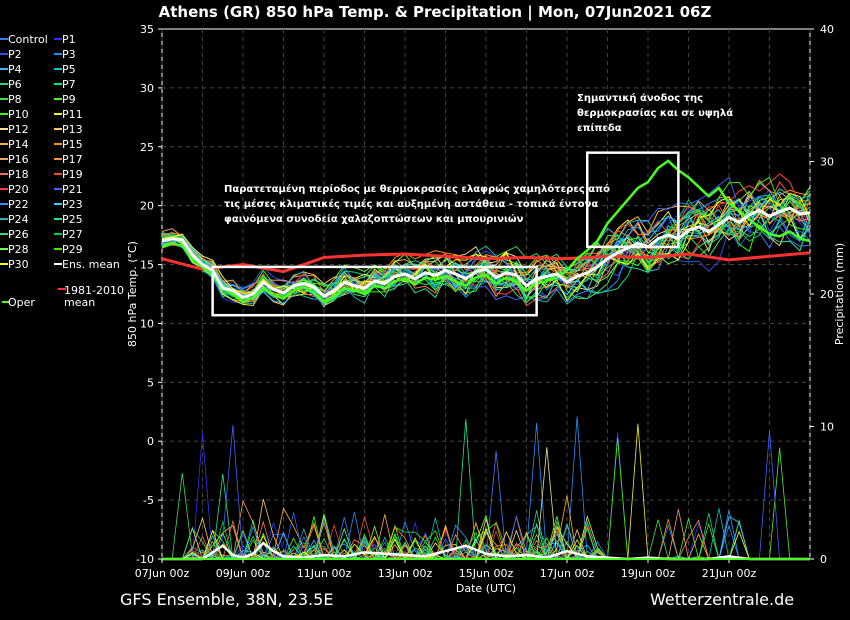 This screenshot has height=620, width=850. Describe the element at coordinates (94, 290) in the screenshot. I see `legend-label-climate: 1981-2010` at that location.